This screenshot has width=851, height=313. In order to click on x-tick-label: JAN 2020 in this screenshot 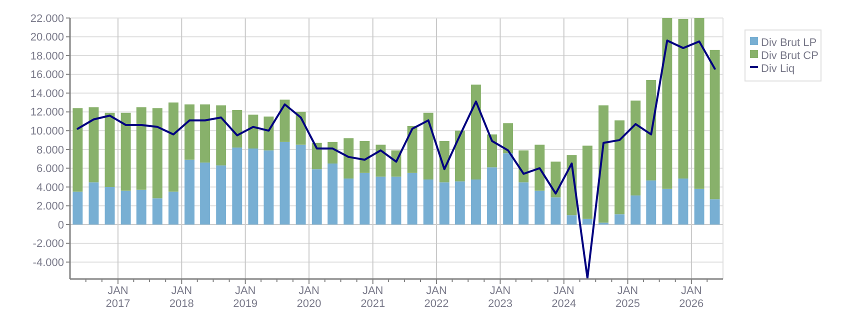, I will do `click(309, 297)`.